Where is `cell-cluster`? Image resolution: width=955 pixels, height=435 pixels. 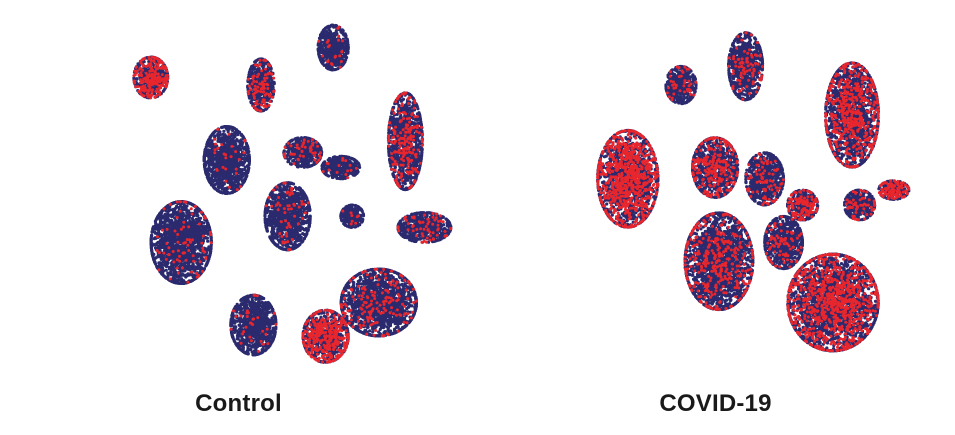 cell-cluster is located at coordinates (261, 85).